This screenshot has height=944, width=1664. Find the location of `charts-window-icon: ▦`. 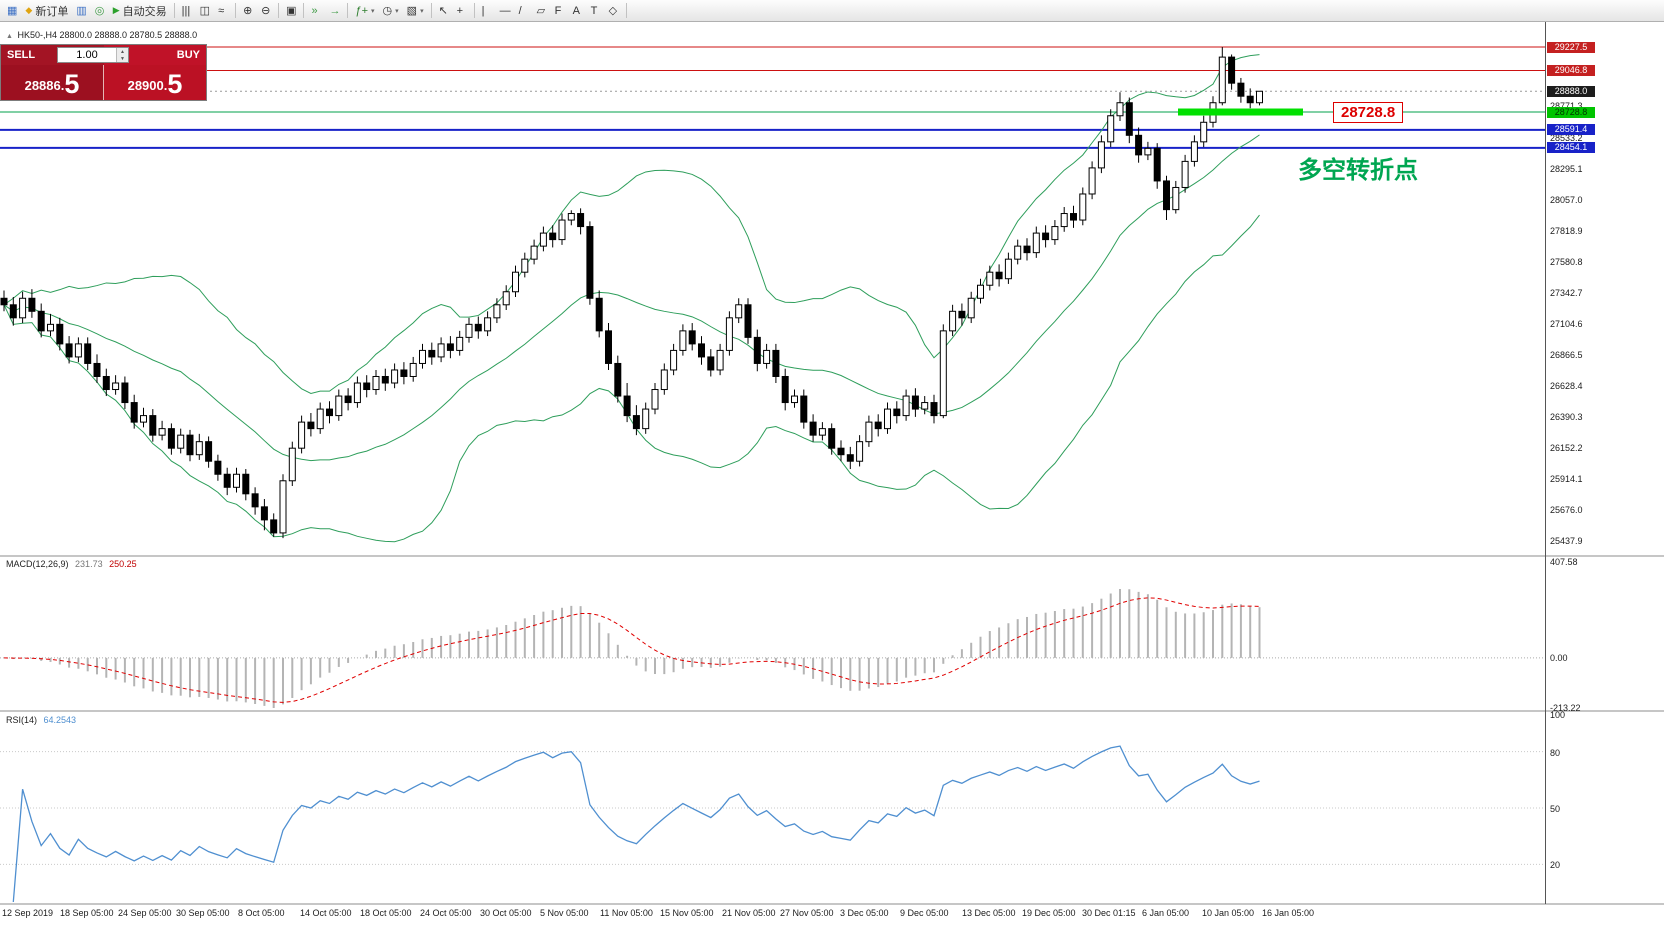

charts-window-icon: ▦ is located at coordinates (12, 11).